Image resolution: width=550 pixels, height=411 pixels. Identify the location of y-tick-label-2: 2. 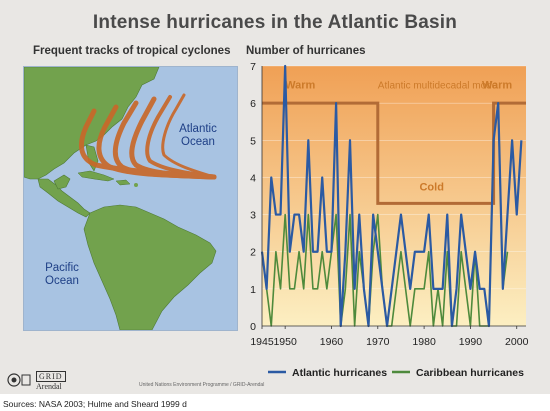
(253, 253).